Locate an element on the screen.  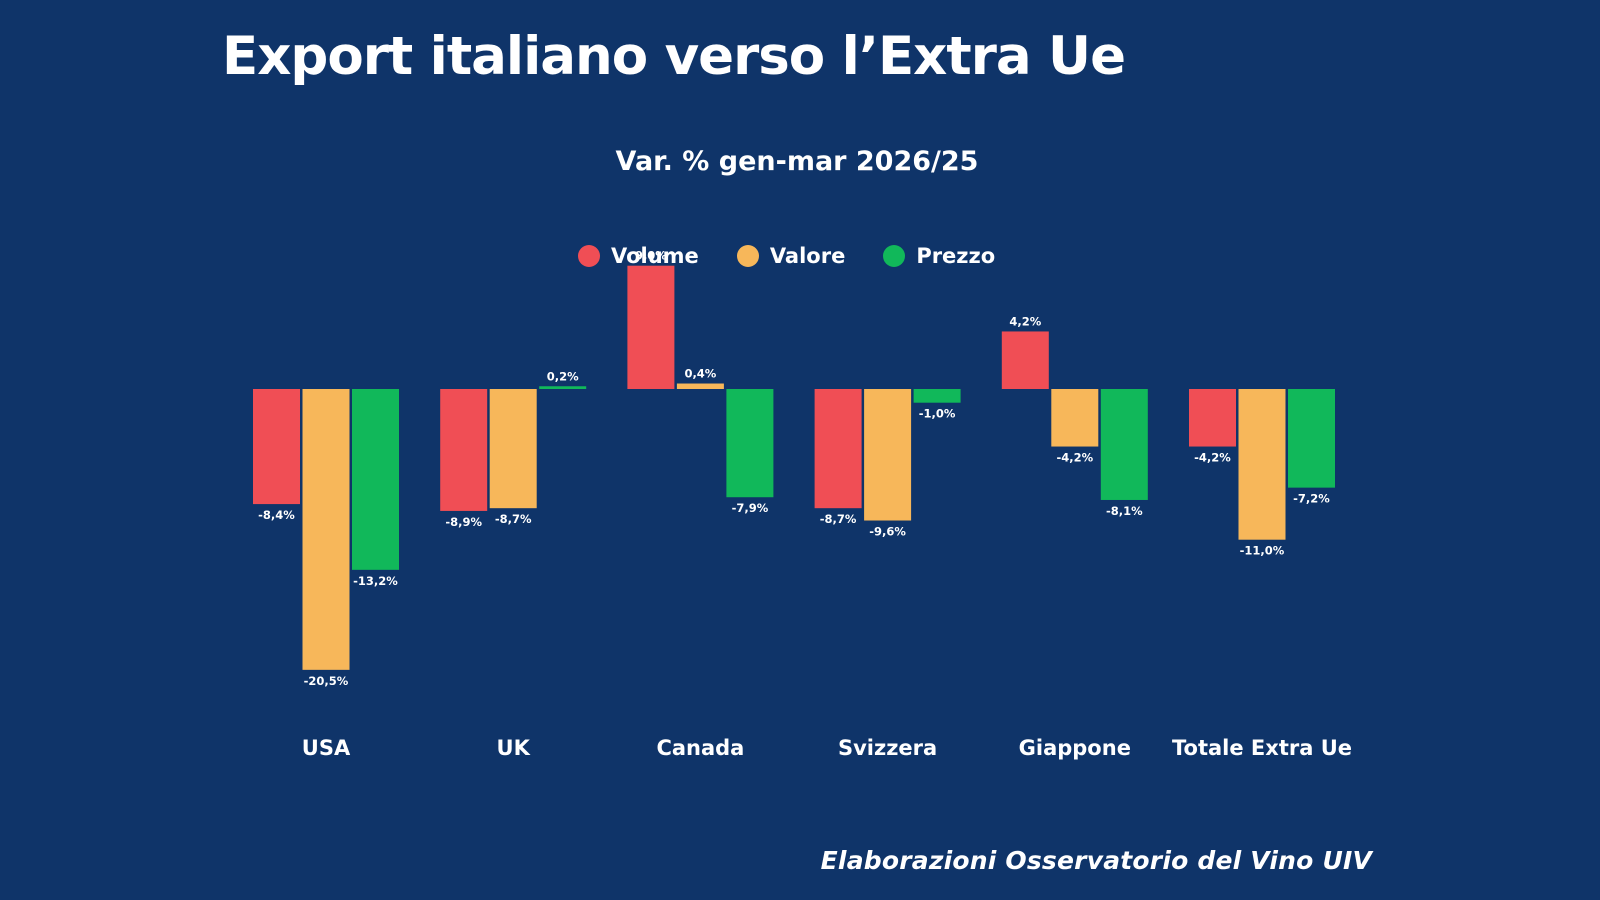
legend-item-prezzo: Prezzo is located at coordinates (939, 256).